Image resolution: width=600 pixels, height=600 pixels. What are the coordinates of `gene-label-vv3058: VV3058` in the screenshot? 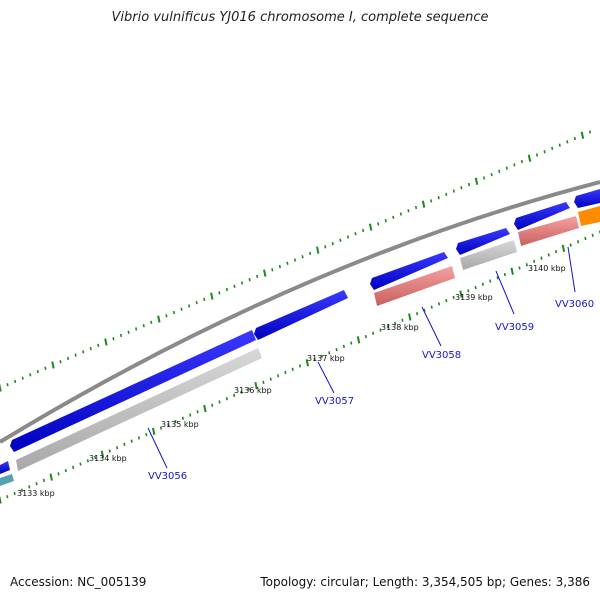 It's located at (441, 355).